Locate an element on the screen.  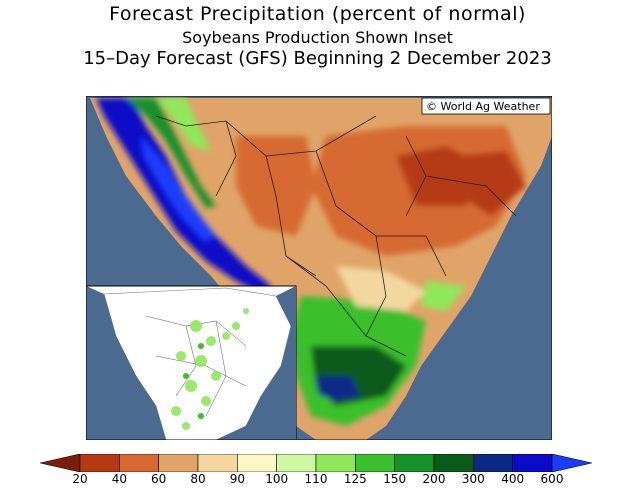
colorbar-tick-label: 100 is located at coordinates (277, 479).